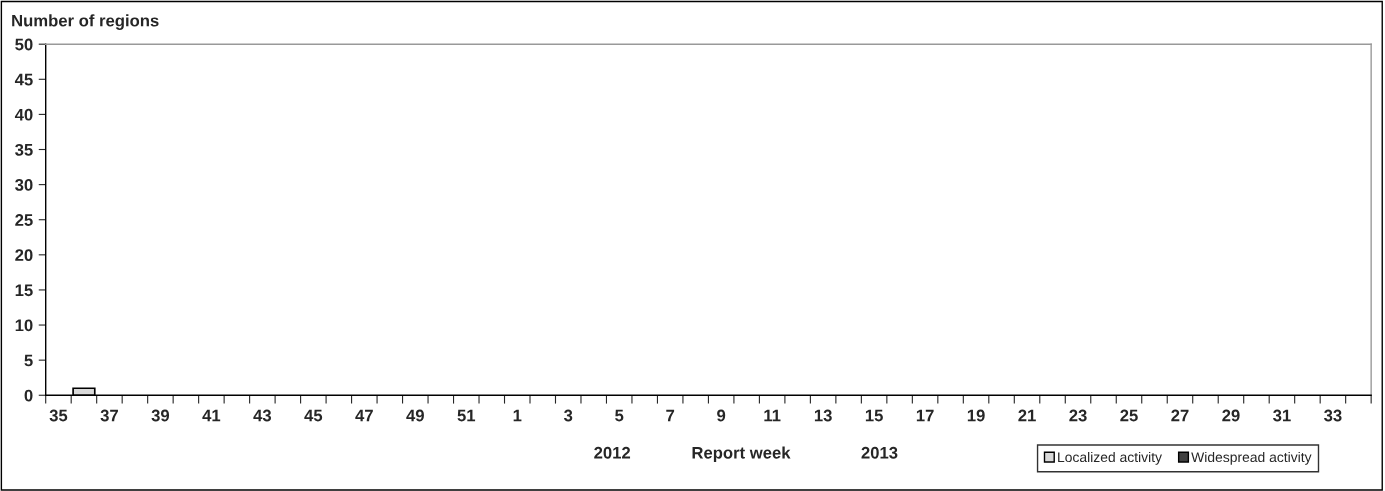  Describe the element at coordinates (670, 415) in the screenshot. I see `x-tick-label: 7` at that location.